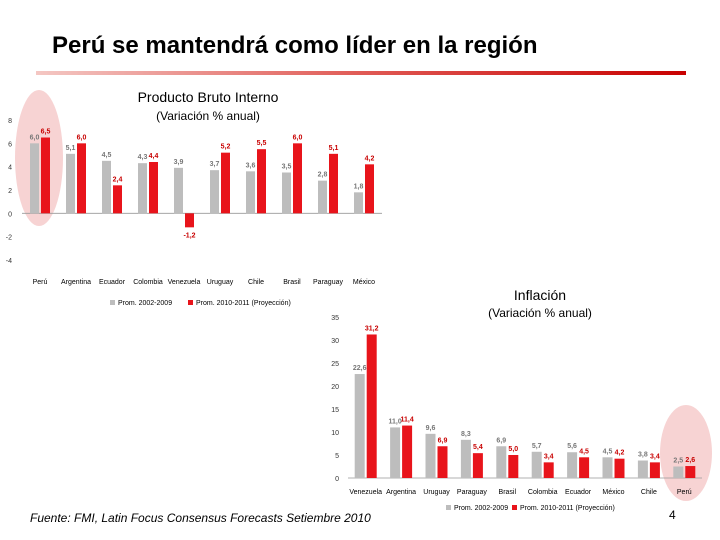  Describe the element at coordinates (540, 295) in the screenshot. I see `inflation-chart-title: Inflación` at that location.